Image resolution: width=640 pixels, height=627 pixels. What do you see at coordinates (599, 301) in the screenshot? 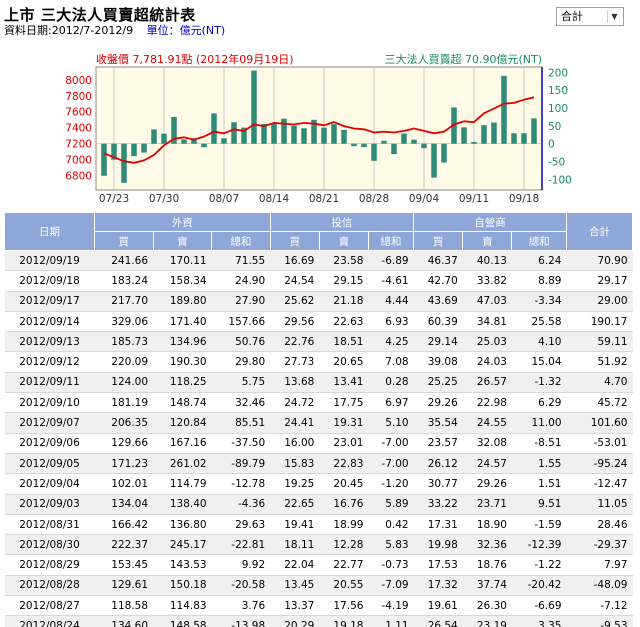
I see `table-cell: 29.00` at bounding box center [599, 301].